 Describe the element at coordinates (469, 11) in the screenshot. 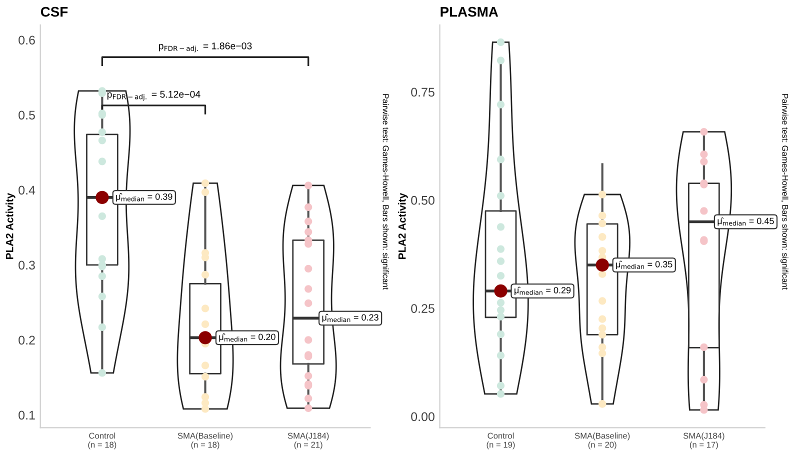

I see `chart-title: PLASMA` at that location.